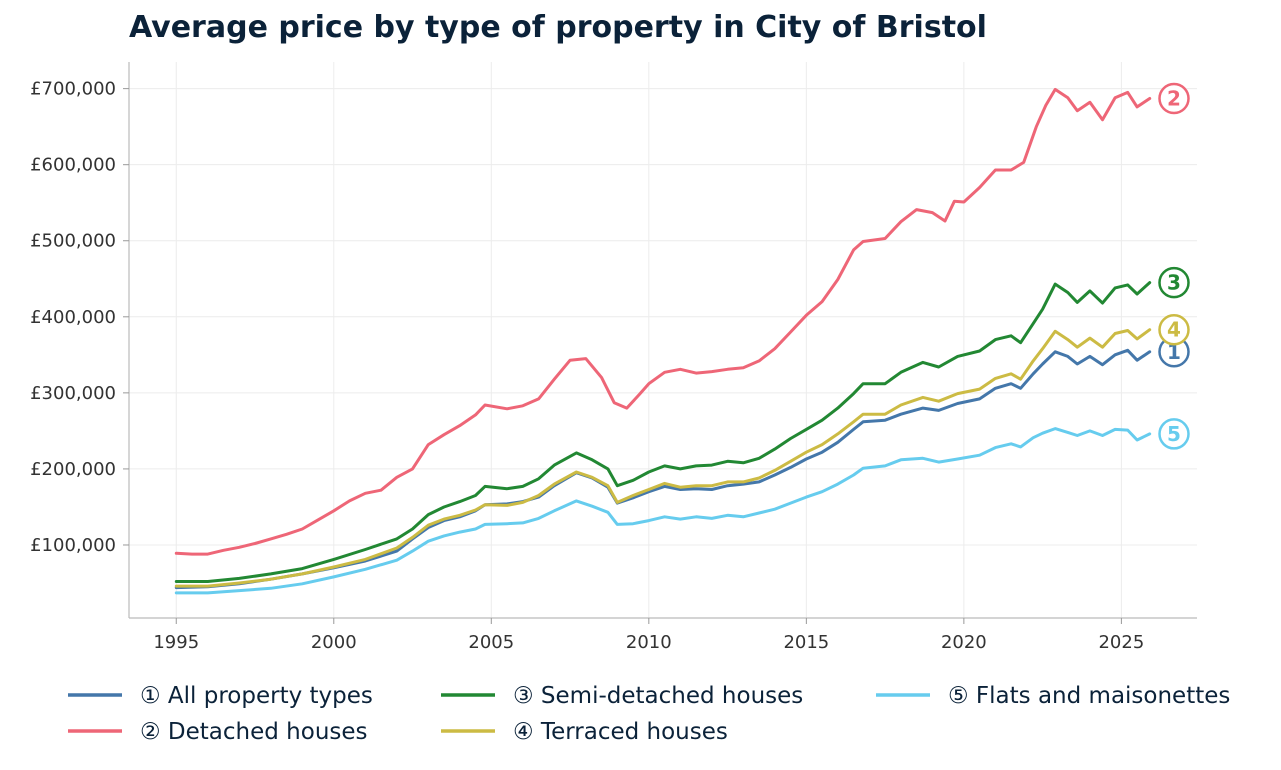 The height and width of the screenshot is (770, 1281). Describe the element at coordinates (256, 696) in the screenshot. I see `legend-label: ① All property types` at that location.